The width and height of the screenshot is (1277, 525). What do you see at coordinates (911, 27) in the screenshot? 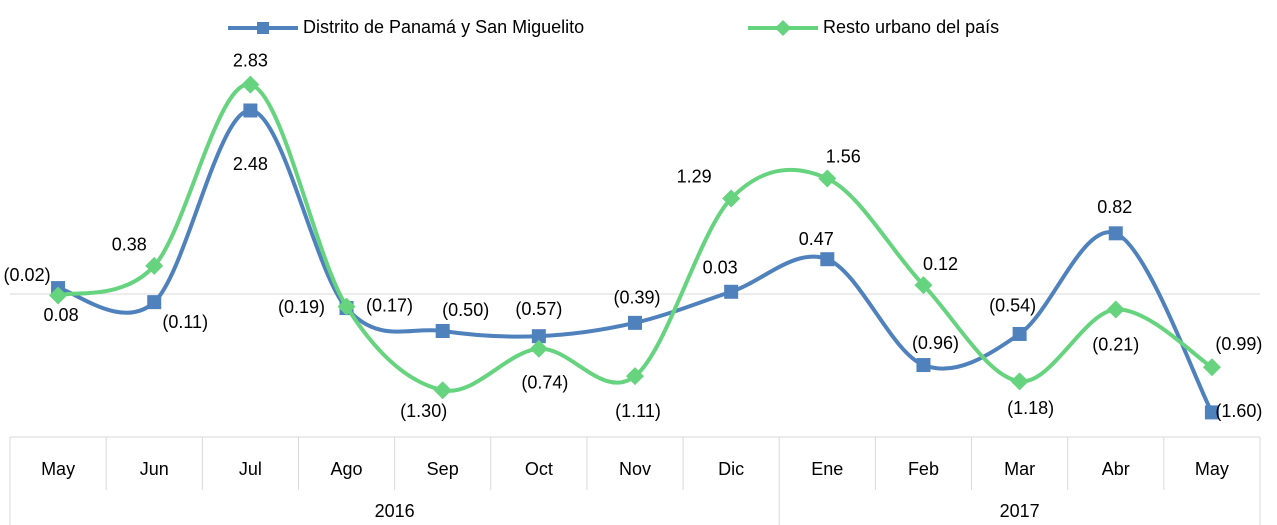
I see `legend-label: Resto urbano del país` at bounding box center [911, 27].